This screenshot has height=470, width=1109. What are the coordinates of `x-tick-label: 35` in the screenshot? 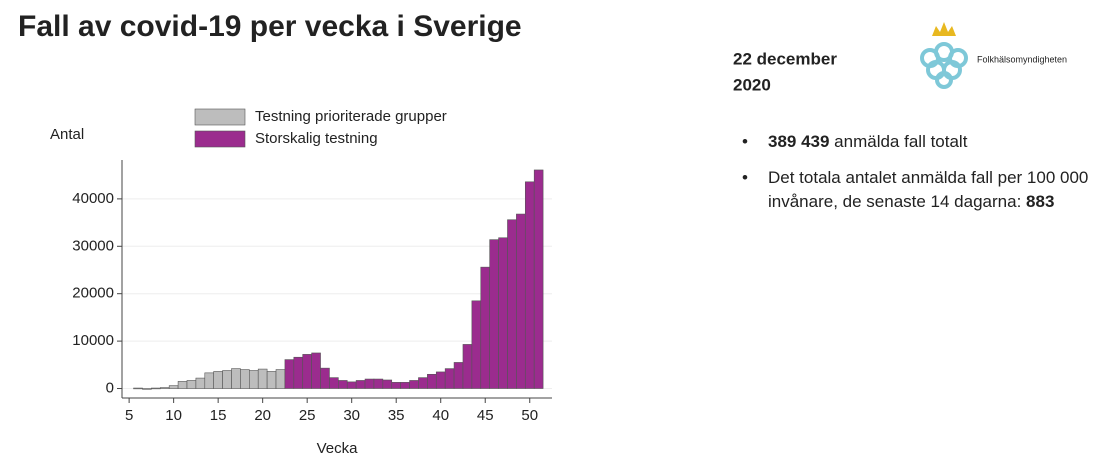 It's located at (396, 415).